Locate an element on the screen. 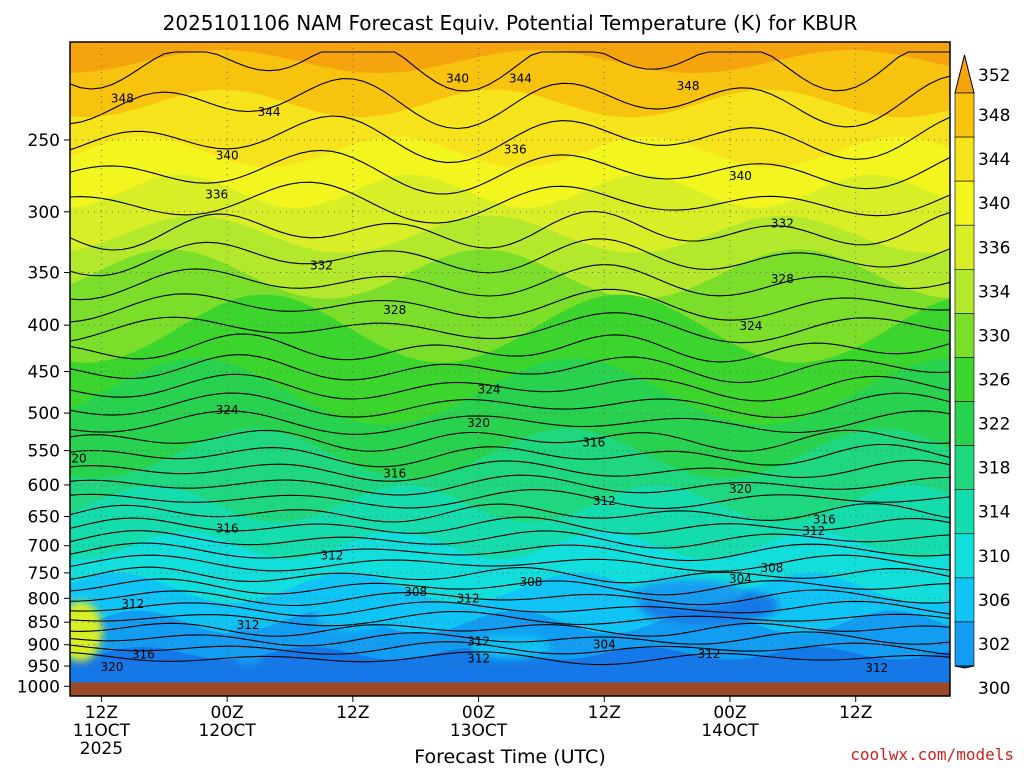  y-tick-label: 950 is located at coordinates (44, 667).